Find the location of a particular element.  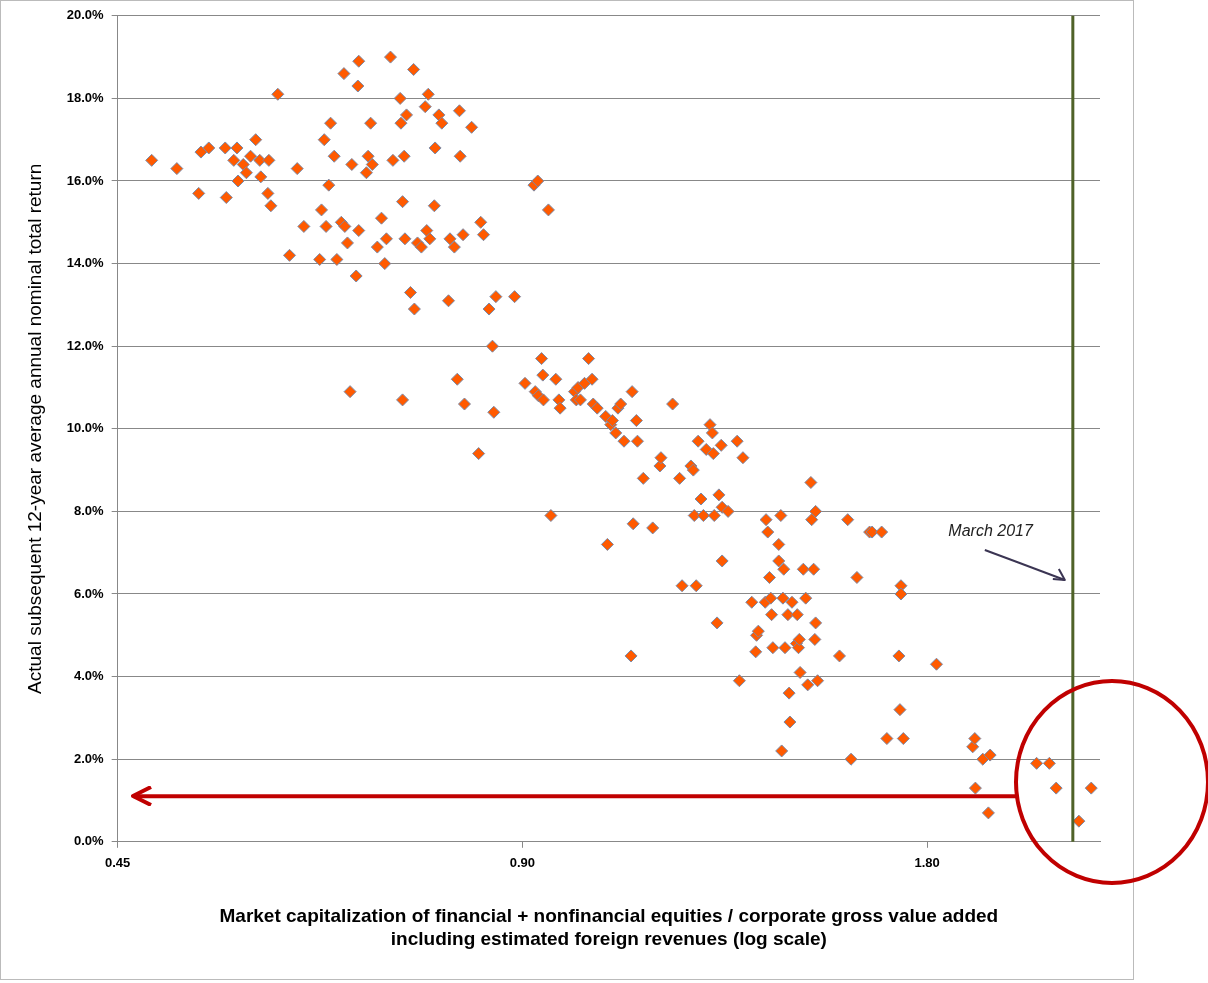

x-tick-label: 1.80 is located at coordinates (927, 863).